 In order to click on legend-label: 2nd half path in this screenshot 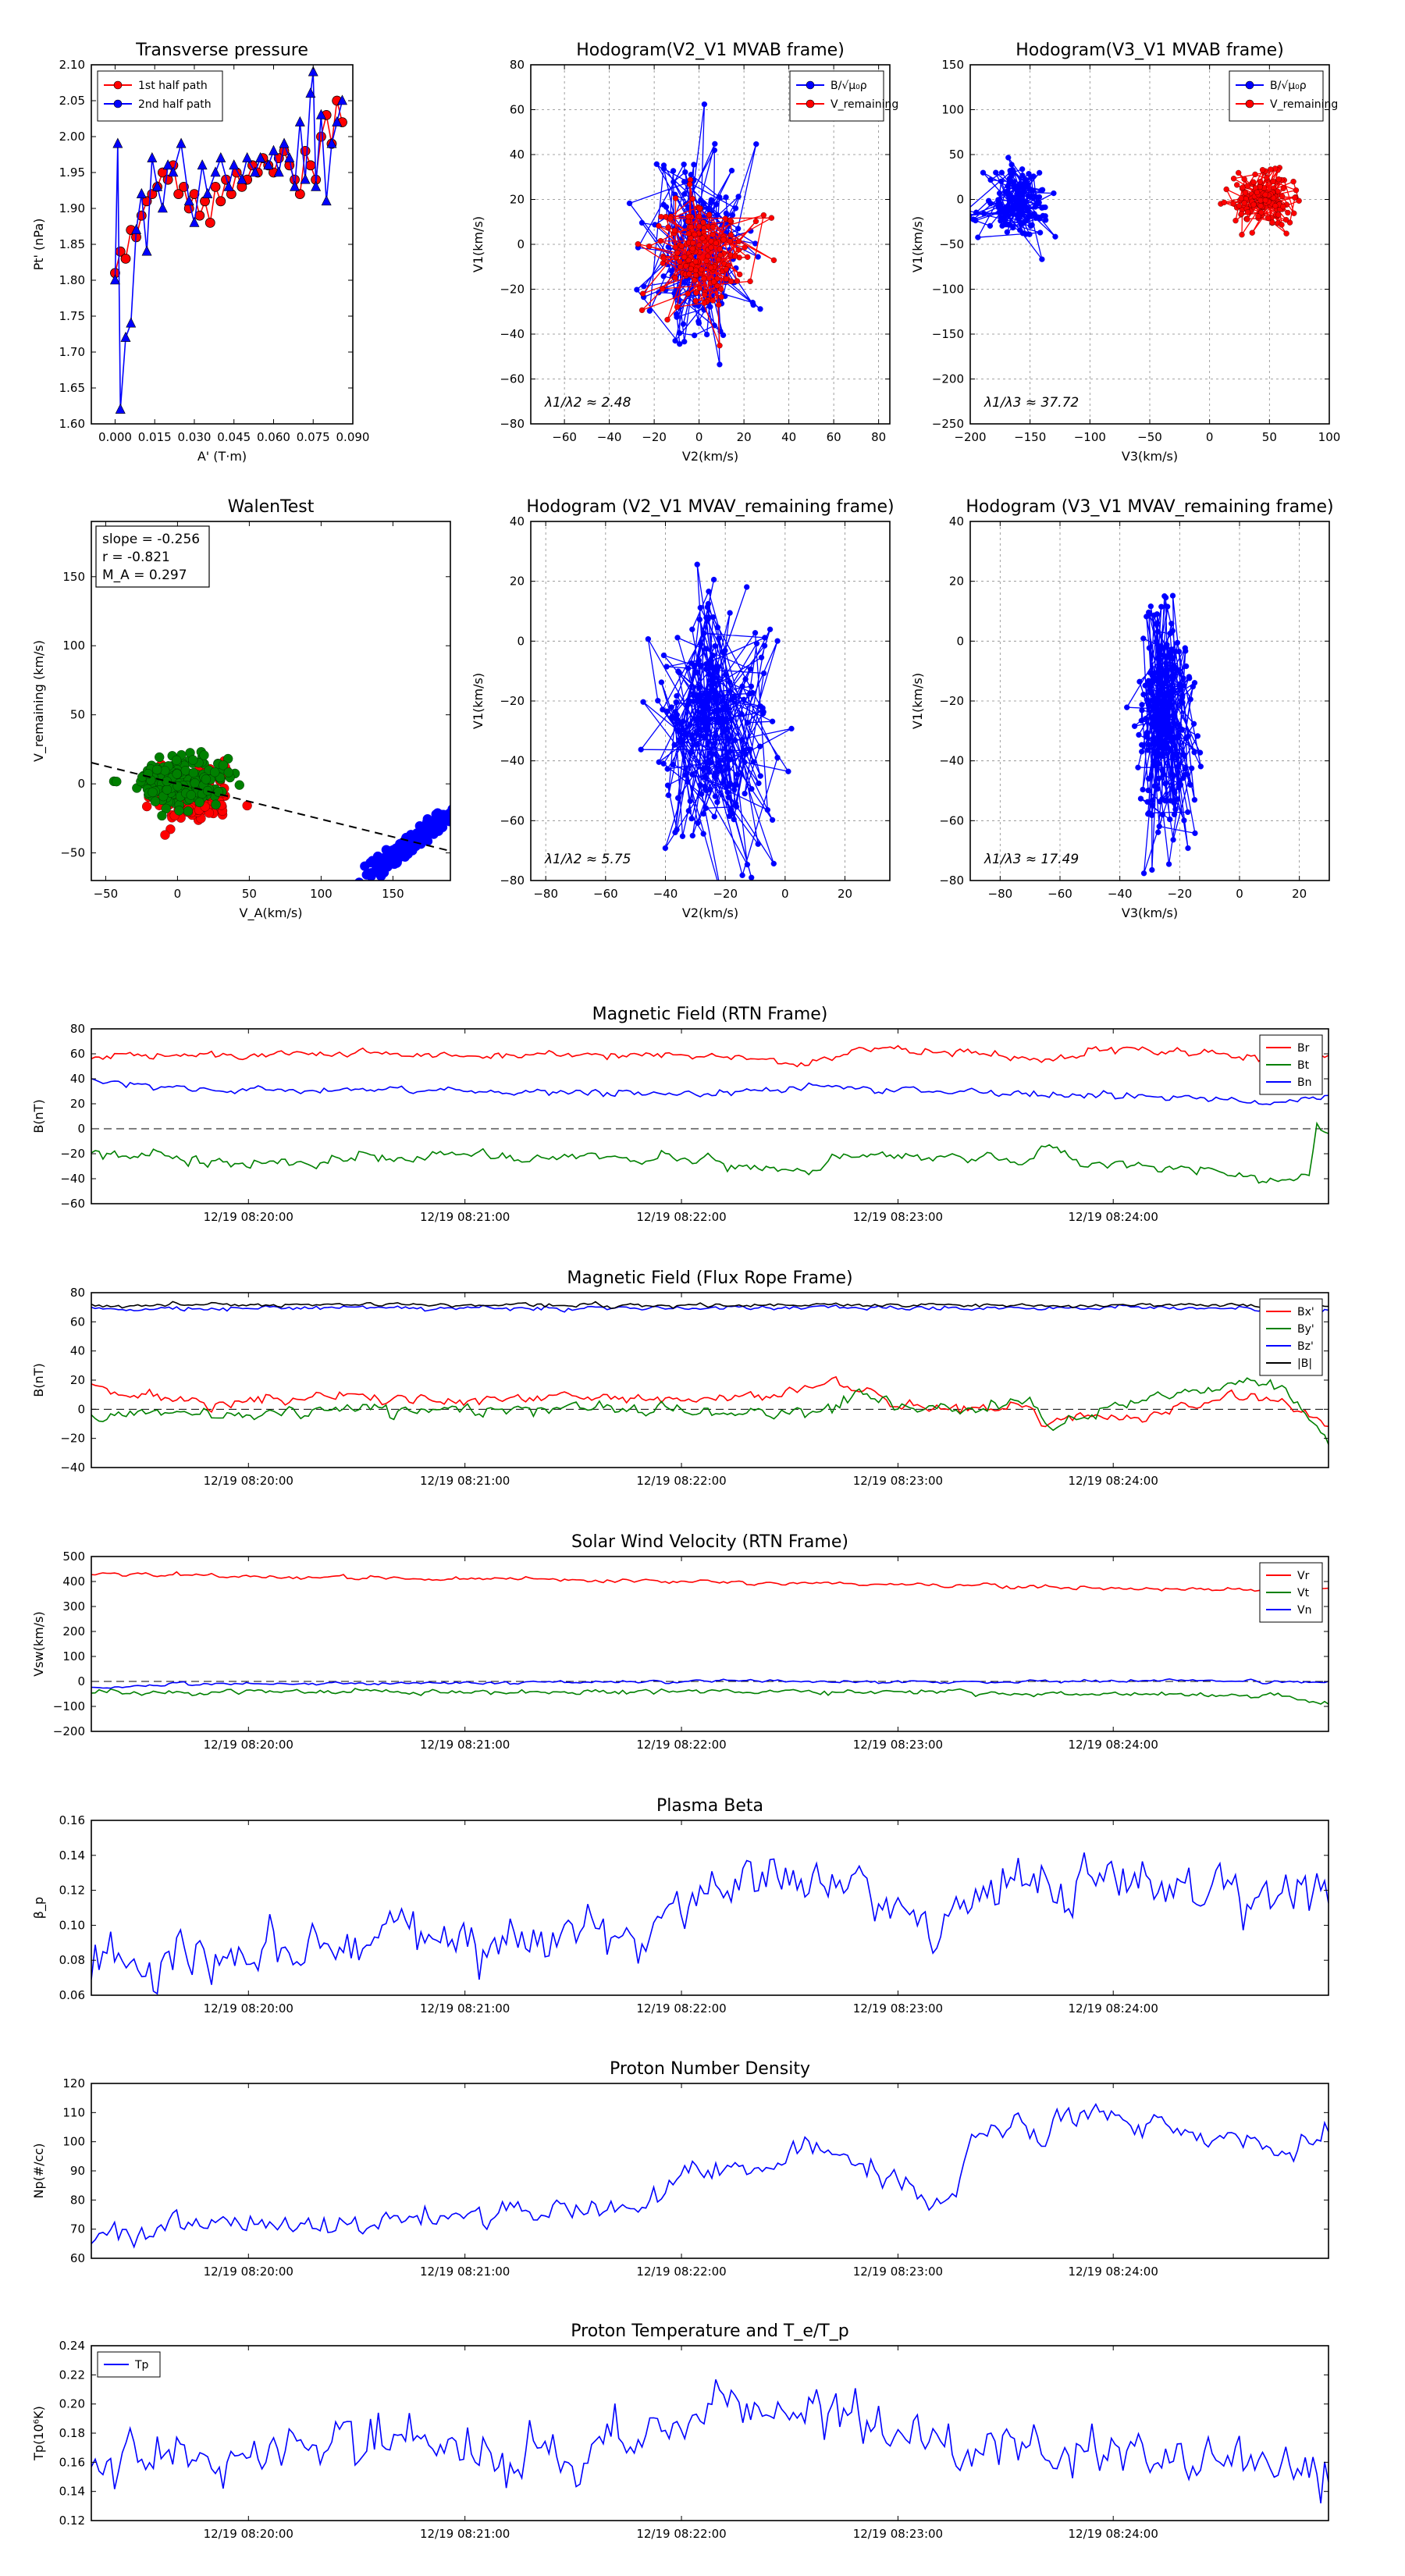, I will do `click(175, 104)`.